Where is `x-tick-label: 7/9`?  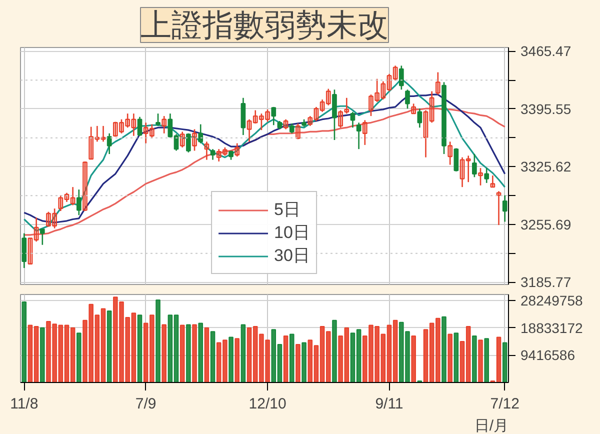
x-tick-label: 7/9 is located at coordinates (145, 404).